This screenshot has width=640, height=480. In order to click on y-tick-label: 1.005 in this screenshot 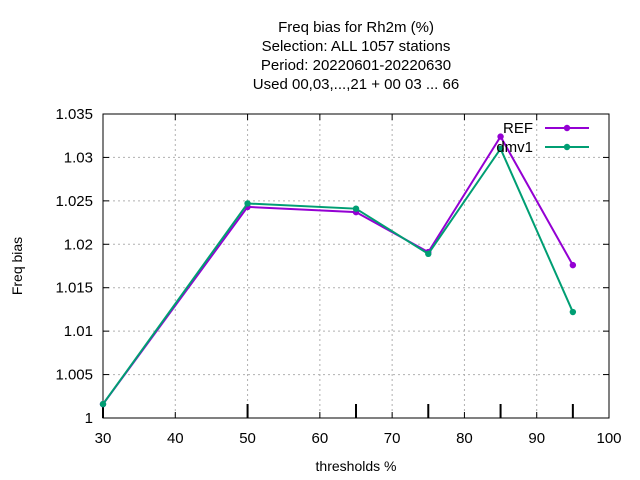, I will do `click(74, 375)`.